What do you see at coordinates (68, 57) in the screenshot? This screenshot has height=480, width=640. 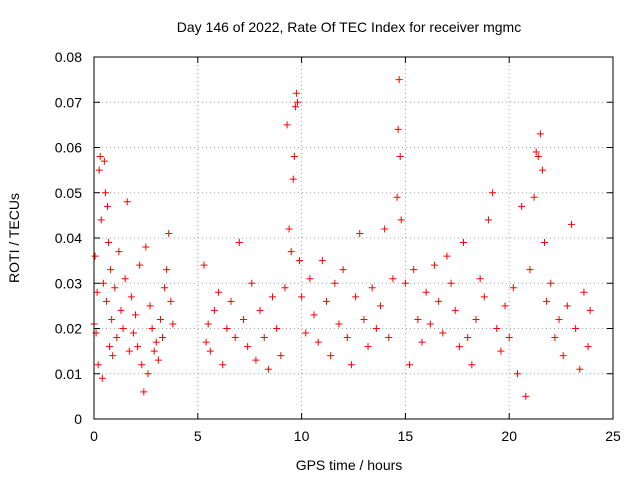 I see `y-tick-label: 0.08` at bounding box center [68, 57].